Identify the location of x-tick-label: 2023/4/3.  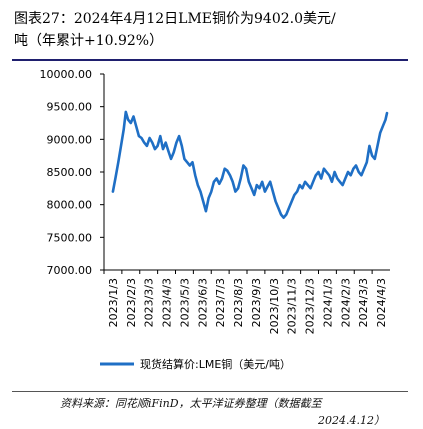
(167, 302).